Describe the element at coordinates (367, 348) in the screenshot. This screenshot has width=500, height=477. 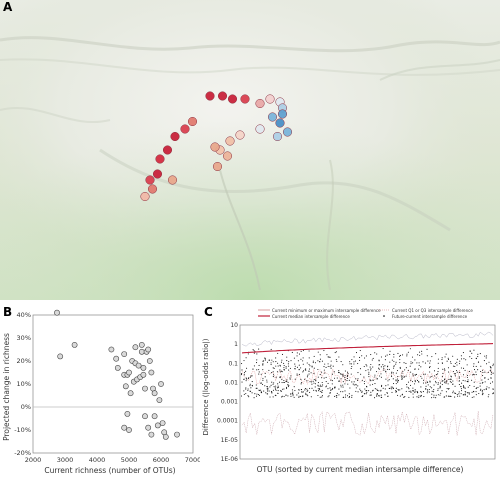
I see `median-line` at that location.